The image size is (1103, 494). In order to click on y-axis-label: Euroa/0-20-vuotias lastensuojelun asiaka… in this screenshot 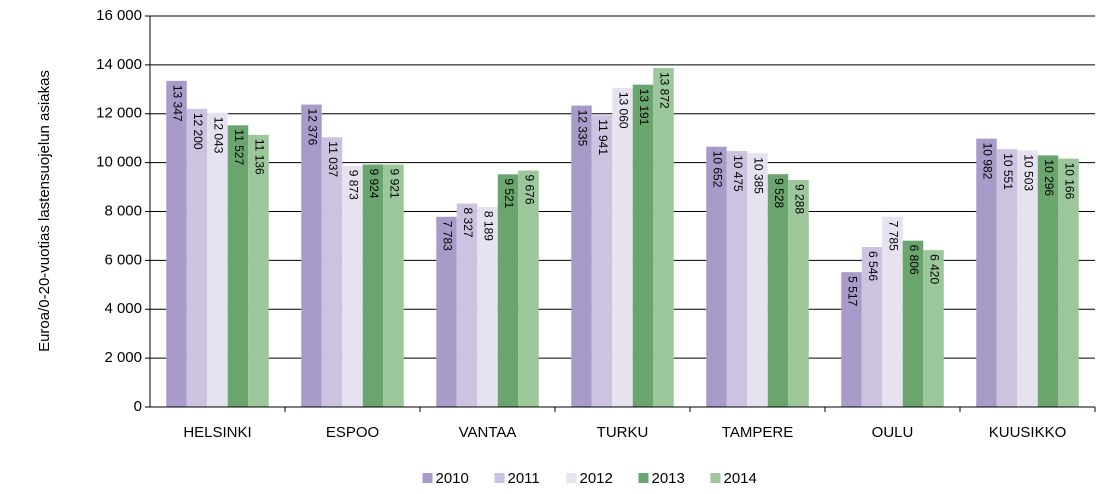, I will do `click(44, 211)`.